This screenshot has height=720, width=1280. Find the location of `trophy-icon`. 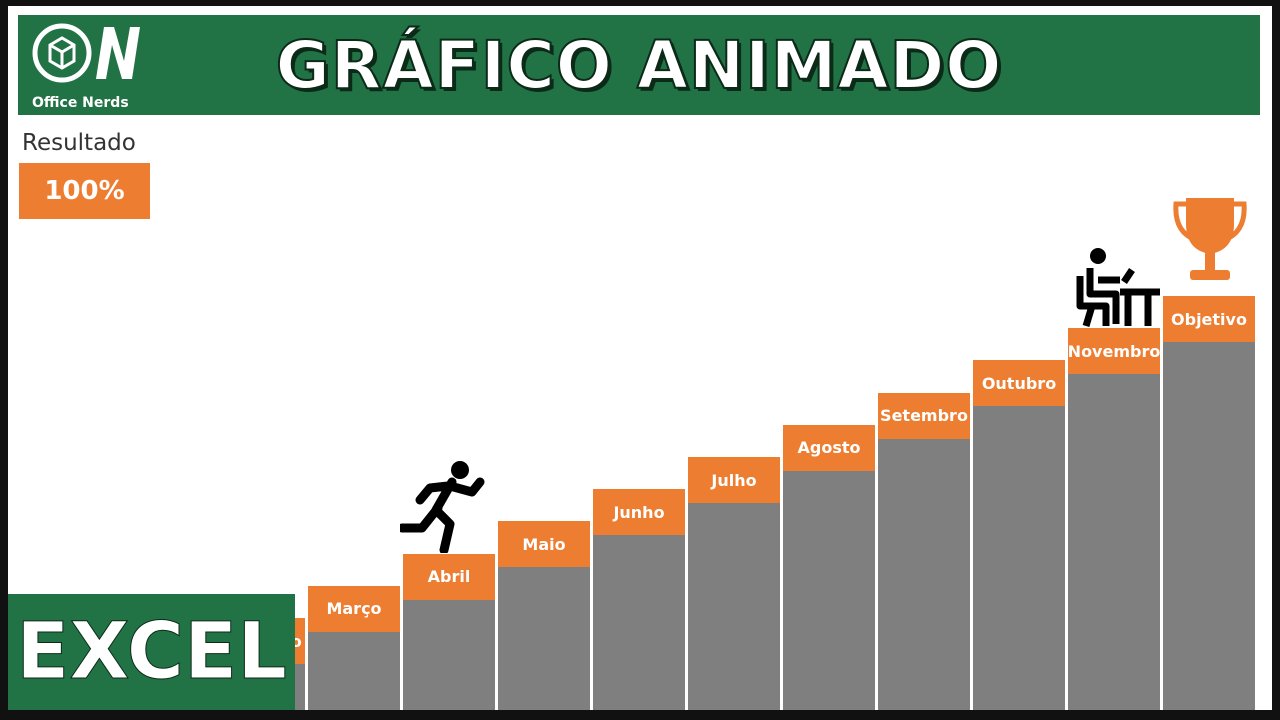

trophy-icon is located at coordinates (1210, 239).